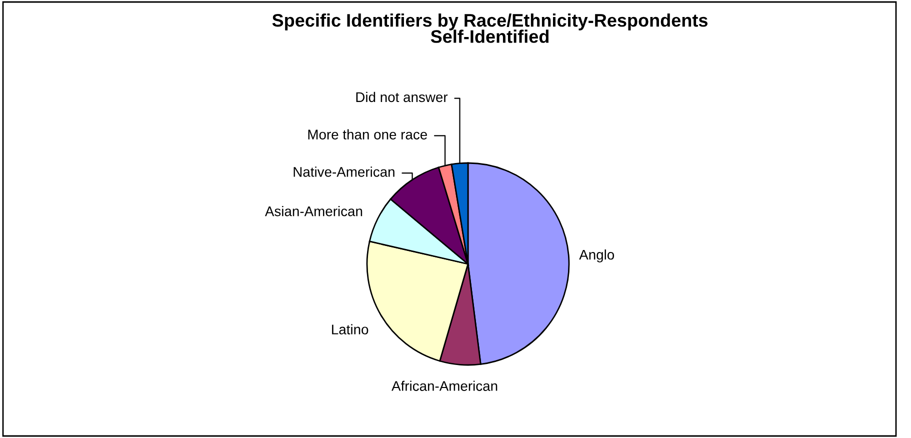 This screenshot has width=911, height=438. Describe the element at coordinates (445, 385) in the screenshot. I see `slice-label: African-American` at that location.